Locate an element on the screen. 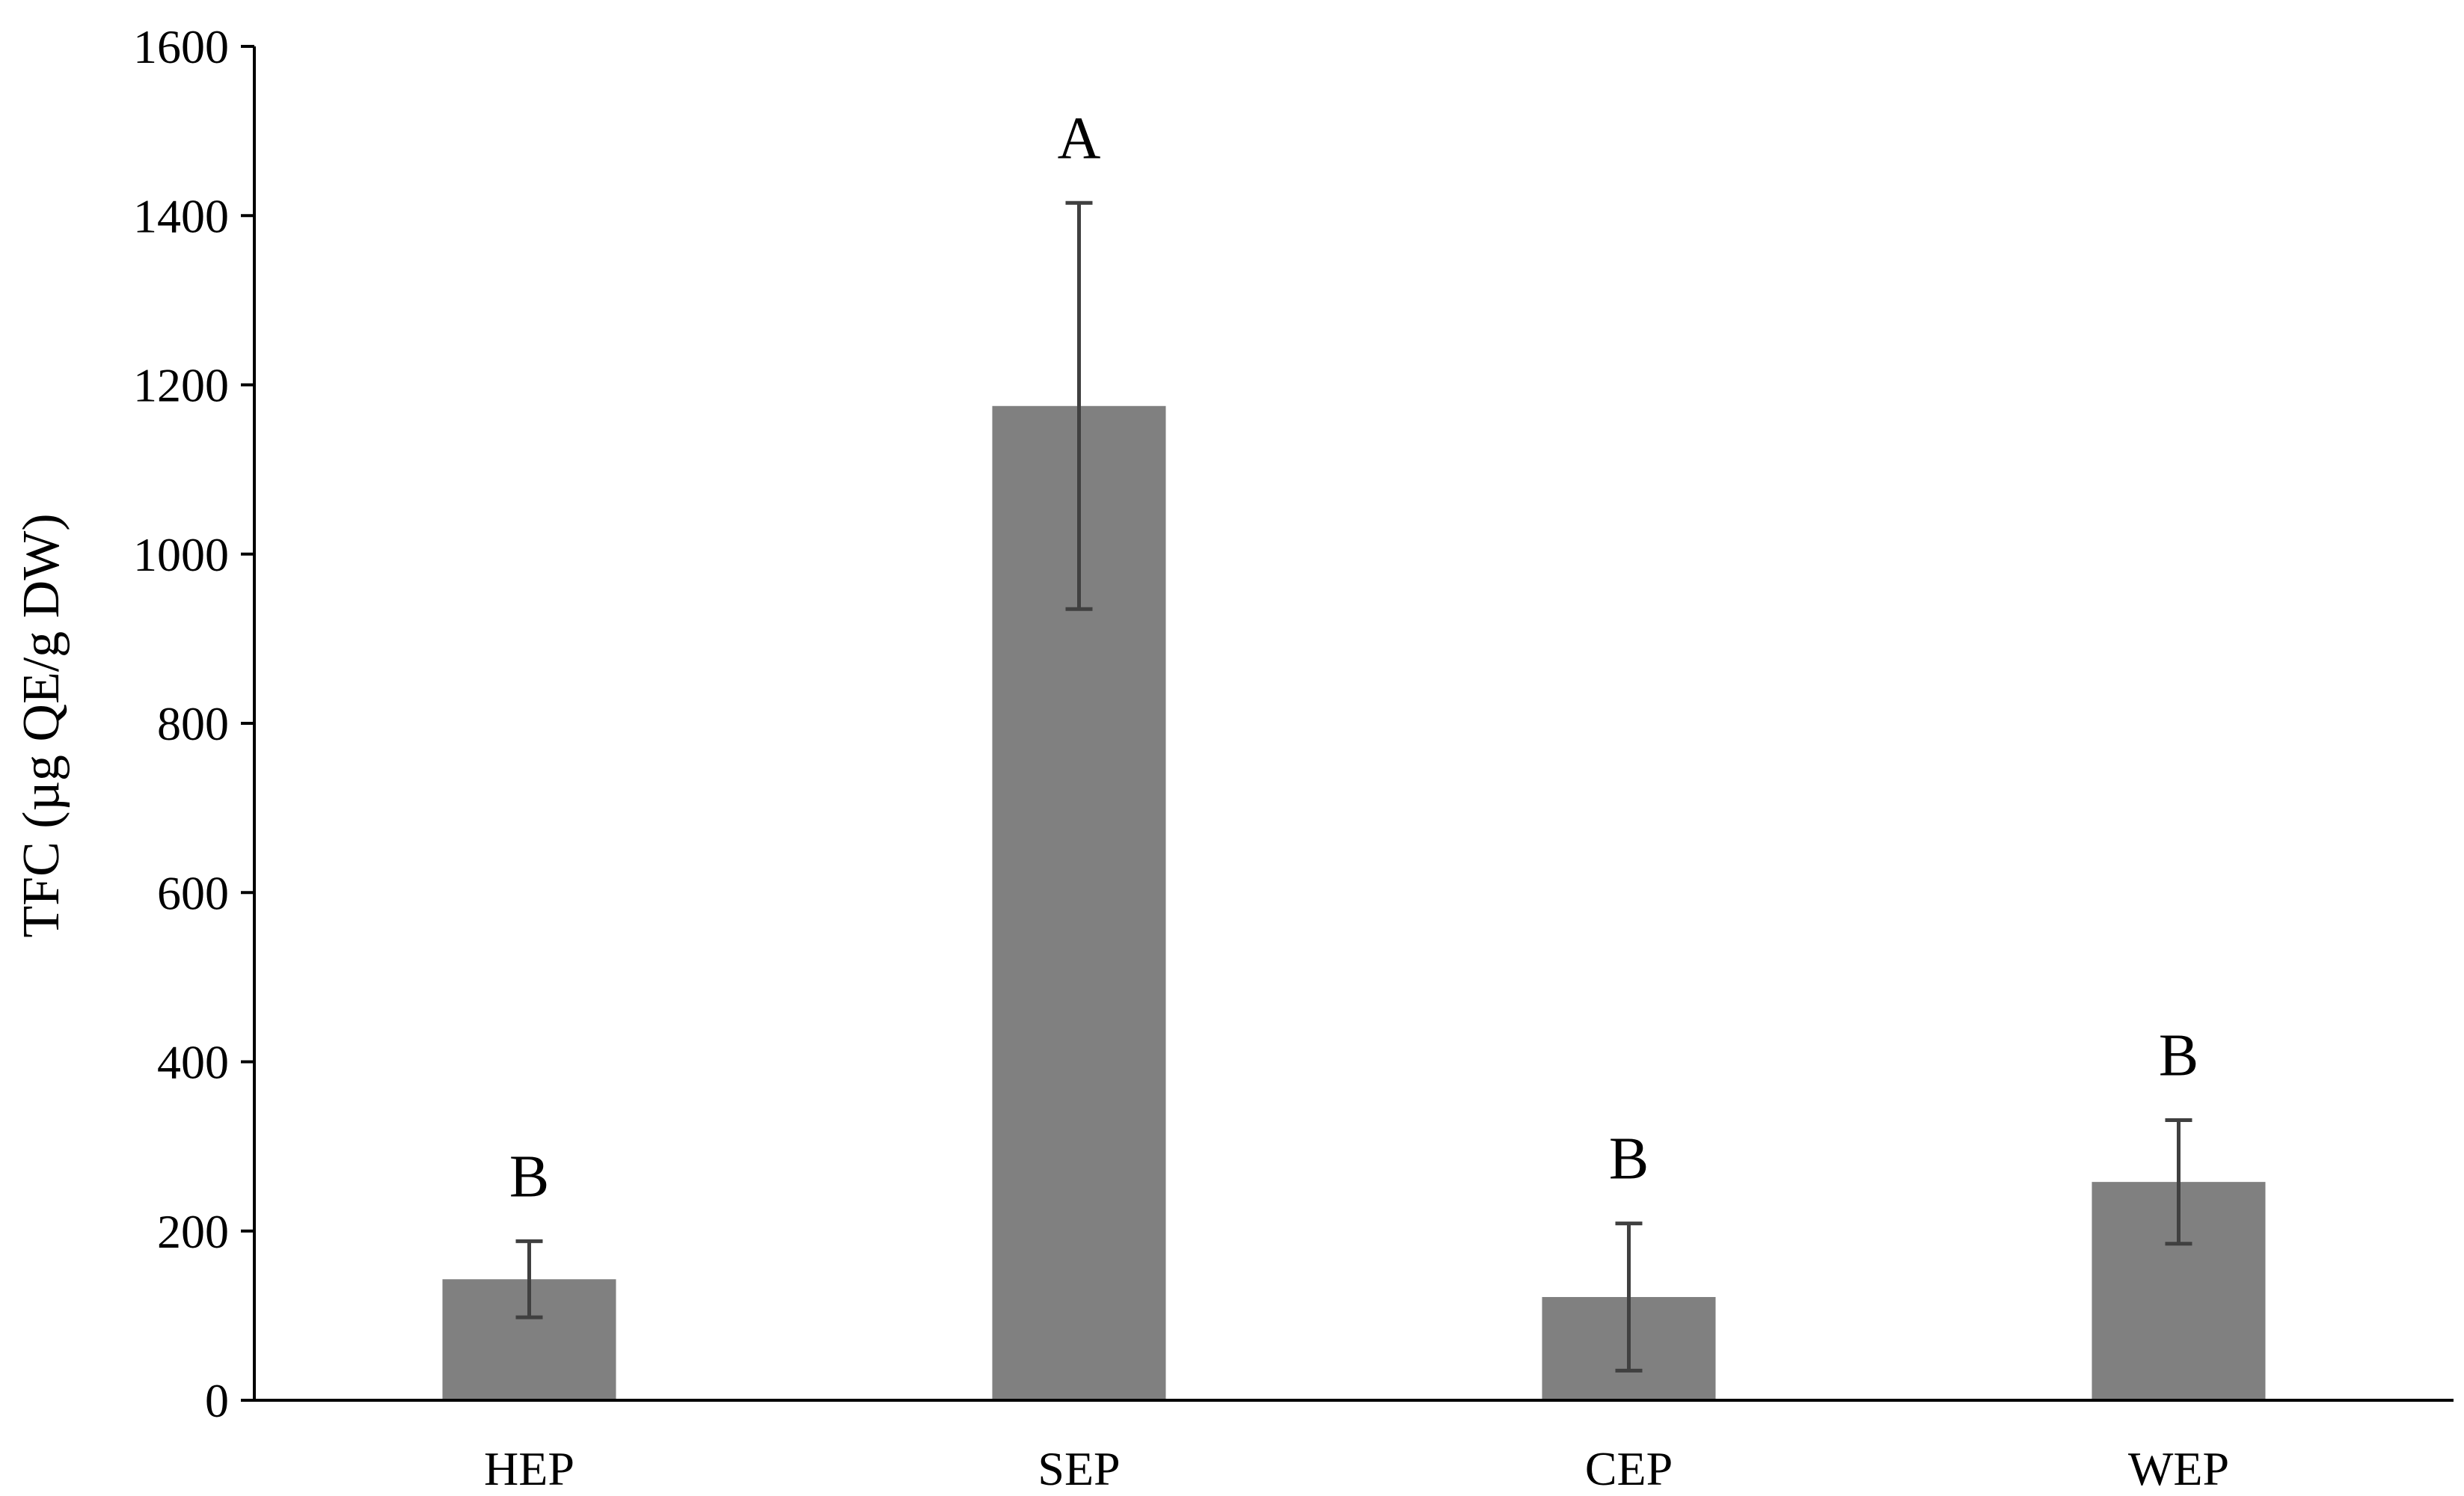 The width and height of the screenshot is (2464, 1496). x-category-label-cep: CEP is located at coordinates (1629, 1468).